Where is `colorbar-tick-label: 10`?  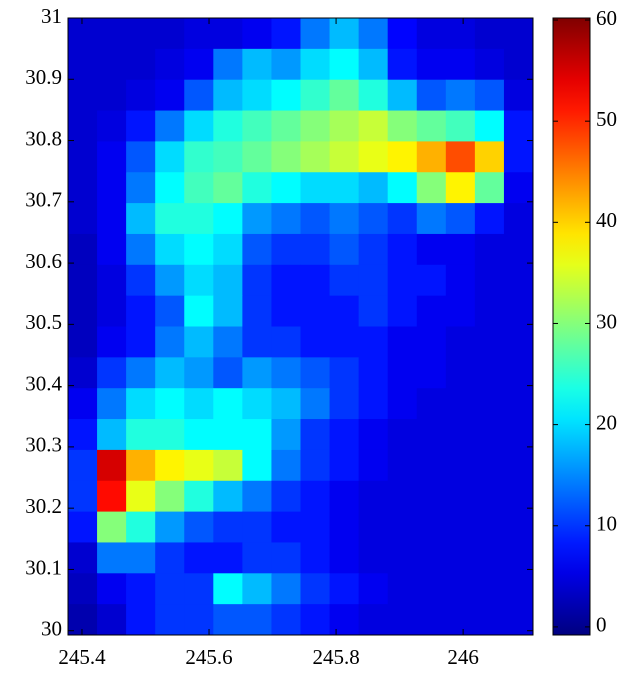
colorbar-tick-label: 10 is located at coordinates (606, 524).